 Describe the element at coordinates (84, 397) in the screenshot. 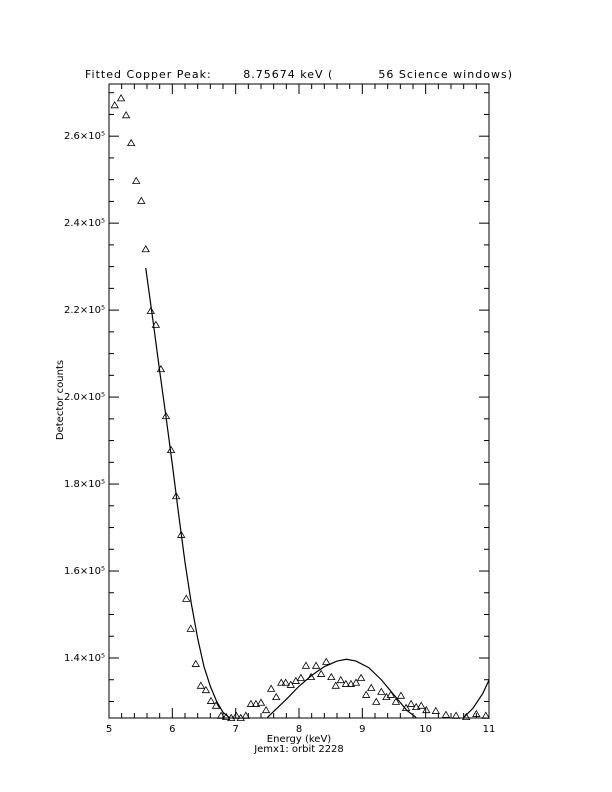

I see `y-tick-label: 2.0×10⁵` at that location.